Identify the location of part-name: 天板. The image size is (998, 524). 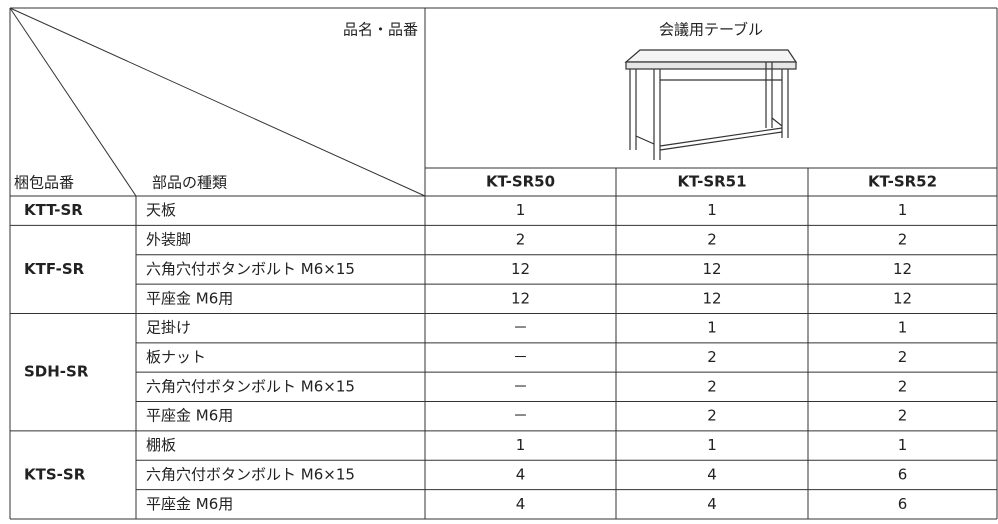
(161, 210).